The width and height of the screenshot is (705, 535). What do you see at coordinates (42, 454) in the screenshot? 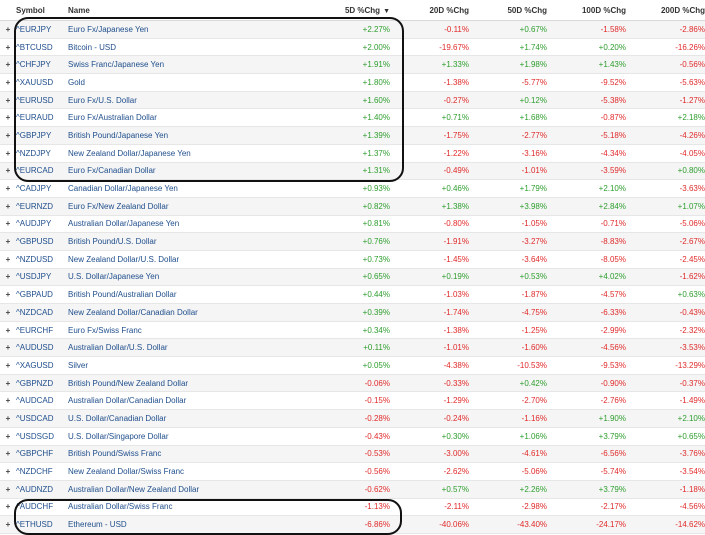
I see `symbol-link: ^GBPCHF` at bounding box center [42, 454].